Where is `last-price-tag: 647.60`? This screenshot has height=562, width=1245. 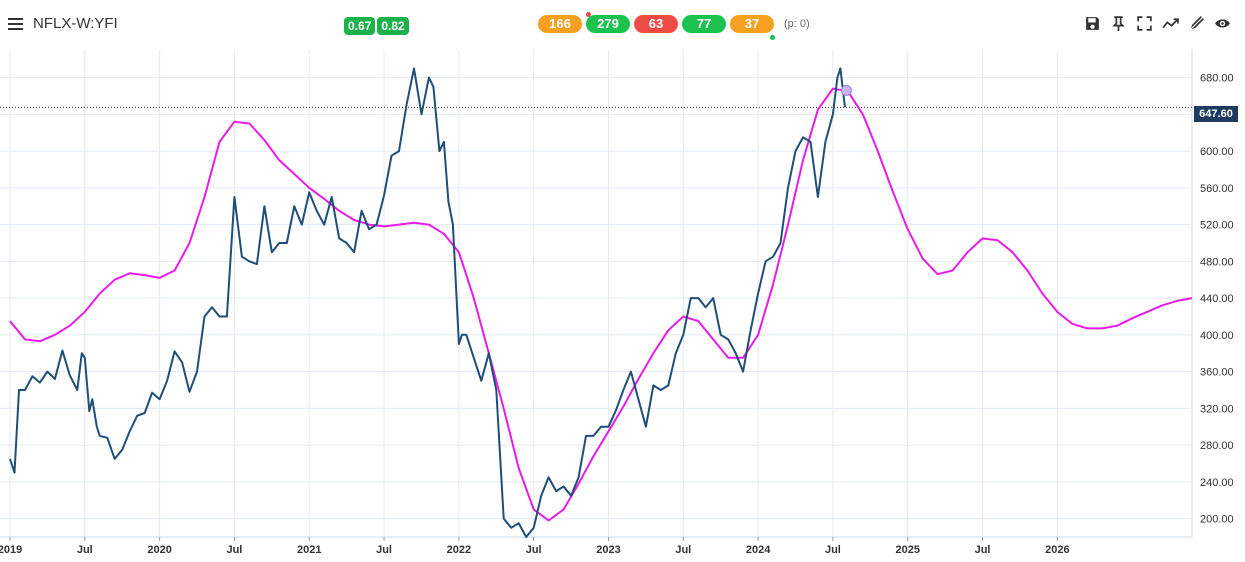
last-price-tag: 647.60 is located at coordinates (1216, 114).